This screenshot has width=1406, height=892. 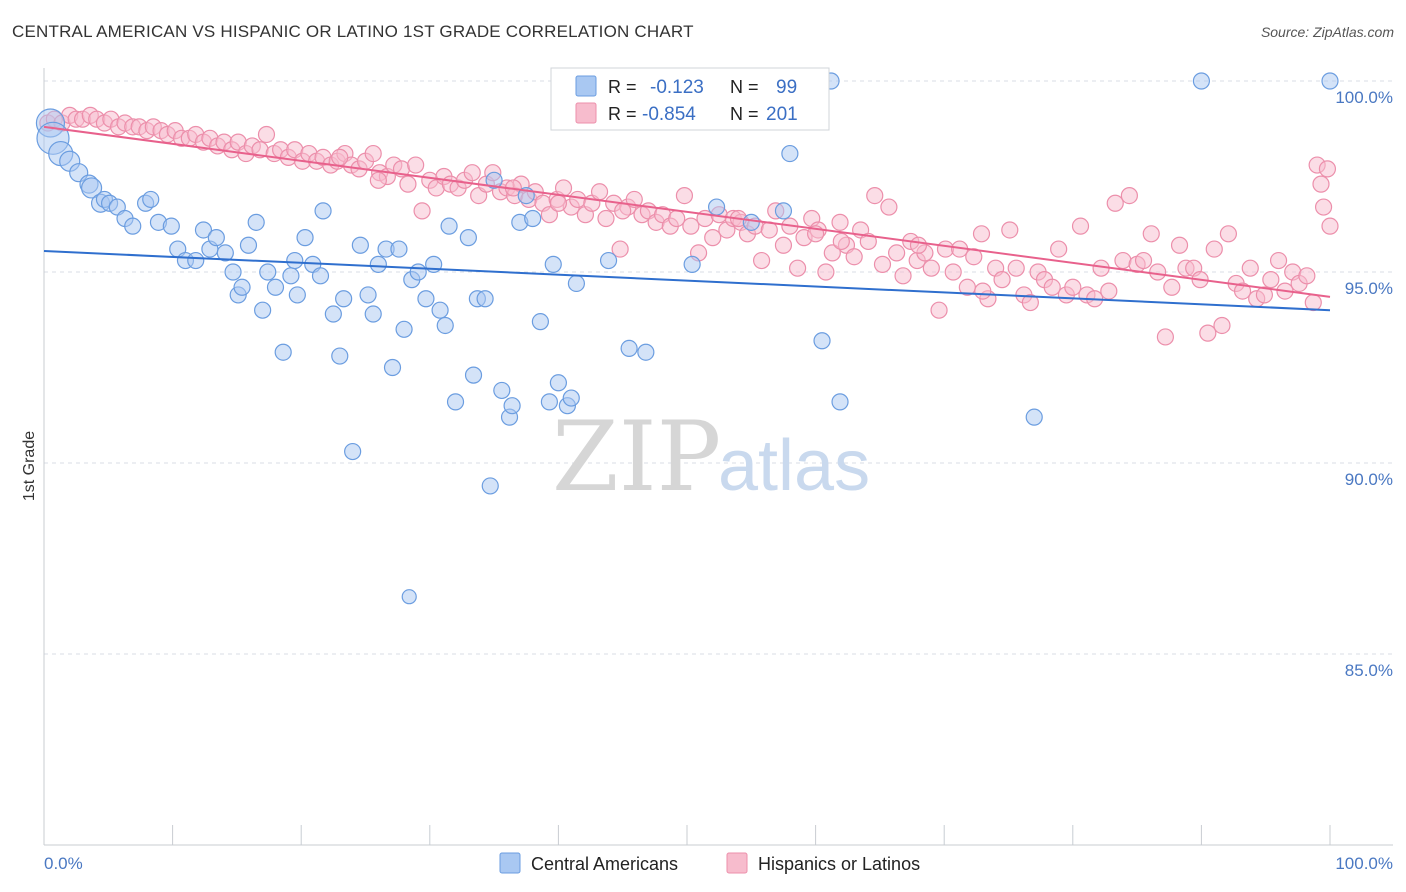 I want to click on series-legend-pink-swatch, so click(x=737, y=863).